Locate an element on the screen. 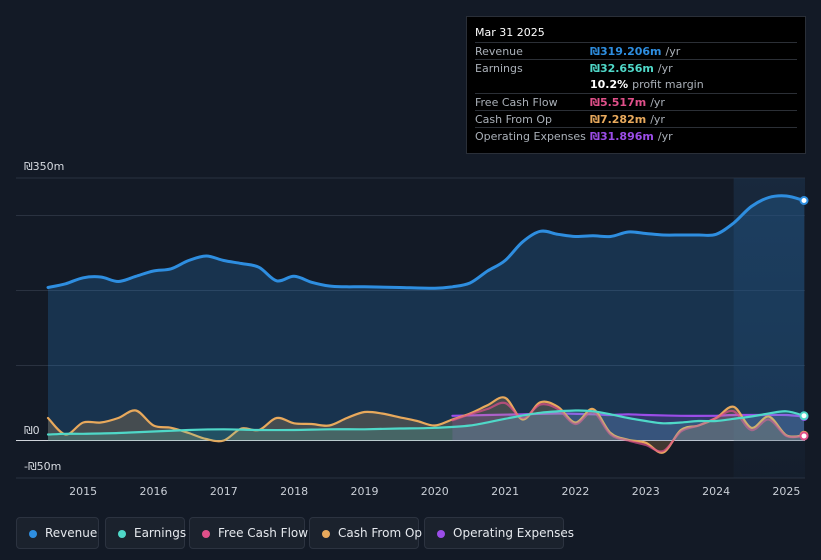  tooltip-value: ₪31.896m/yr is located at coordinates (631, 136).